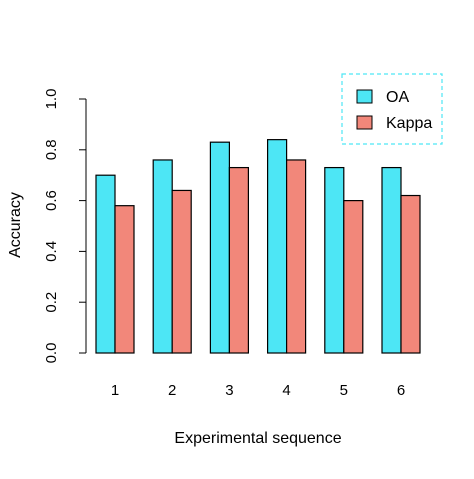  I want to click on legend: OA Kappa, so click(392, 109).